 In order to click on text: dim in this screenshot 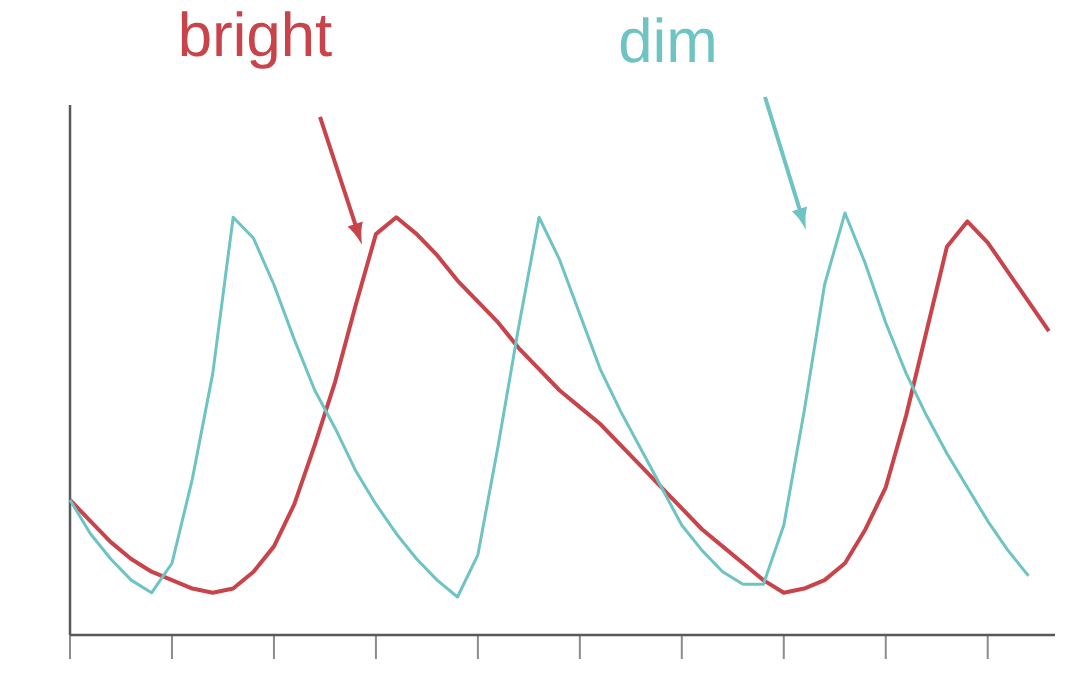, I will do `click(667, 40)`.